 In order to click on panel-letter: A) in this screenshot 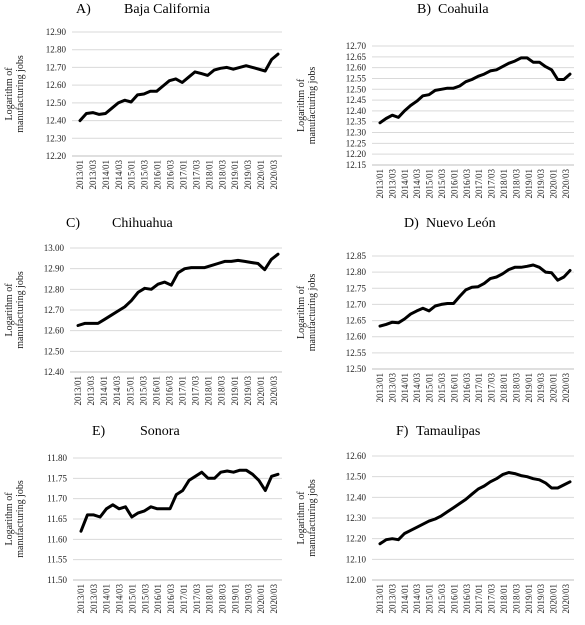, I will do `click(83, 9)`.